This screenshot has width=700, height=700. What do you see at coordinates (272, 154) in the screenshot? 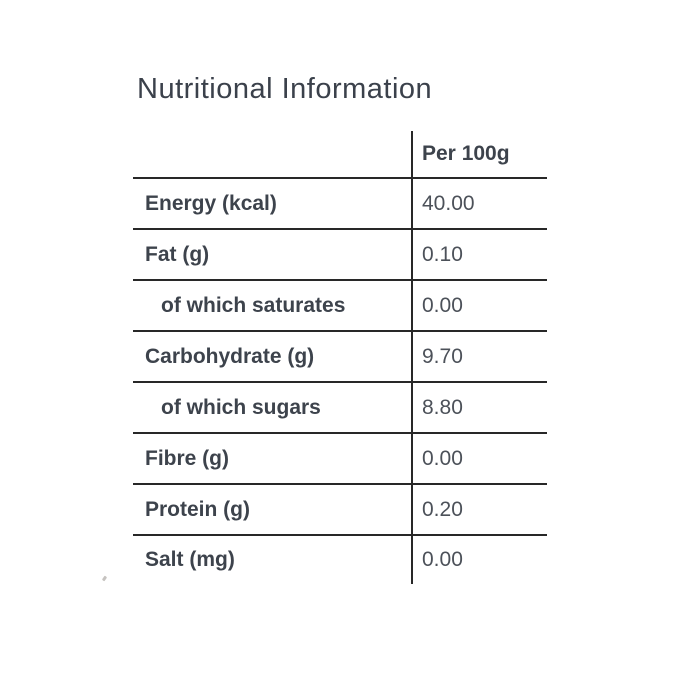
I see `header-label-cell` at bounding box center [272, 154].